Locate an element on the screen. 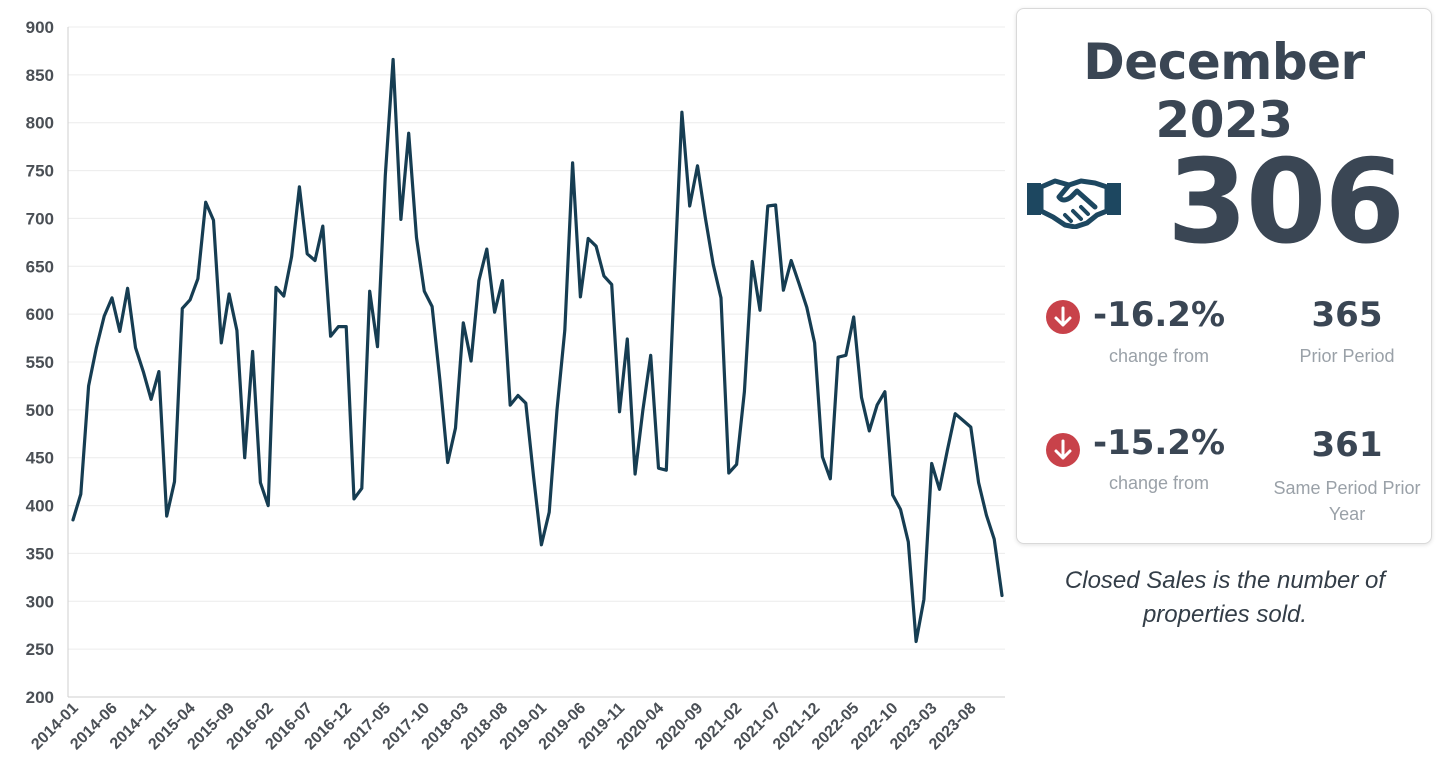 The width and height of the screenshot is (1447, 783). y-tick-label: 300 is located at coordinates (40, 601).